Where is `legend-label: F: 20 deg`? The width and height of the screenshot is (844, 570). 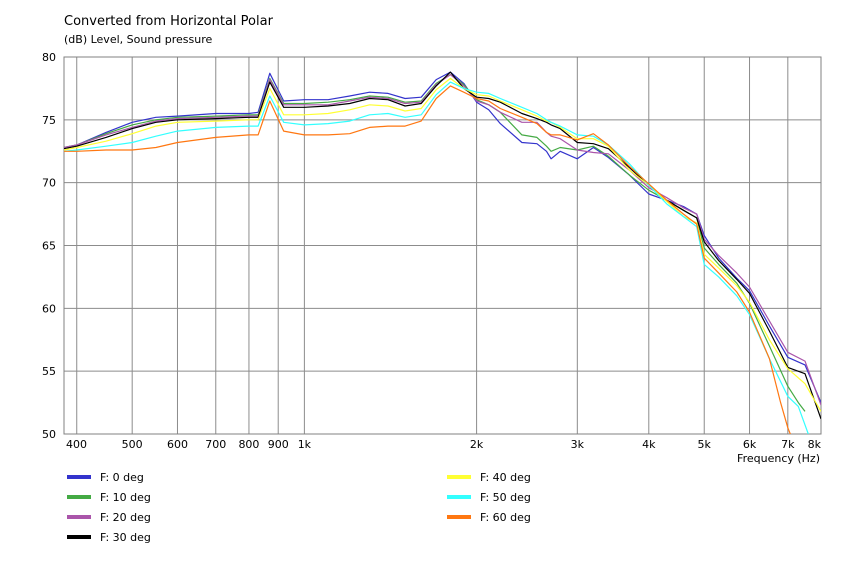 legend-label: F: 20 deg is located at coordinates (125, 517).